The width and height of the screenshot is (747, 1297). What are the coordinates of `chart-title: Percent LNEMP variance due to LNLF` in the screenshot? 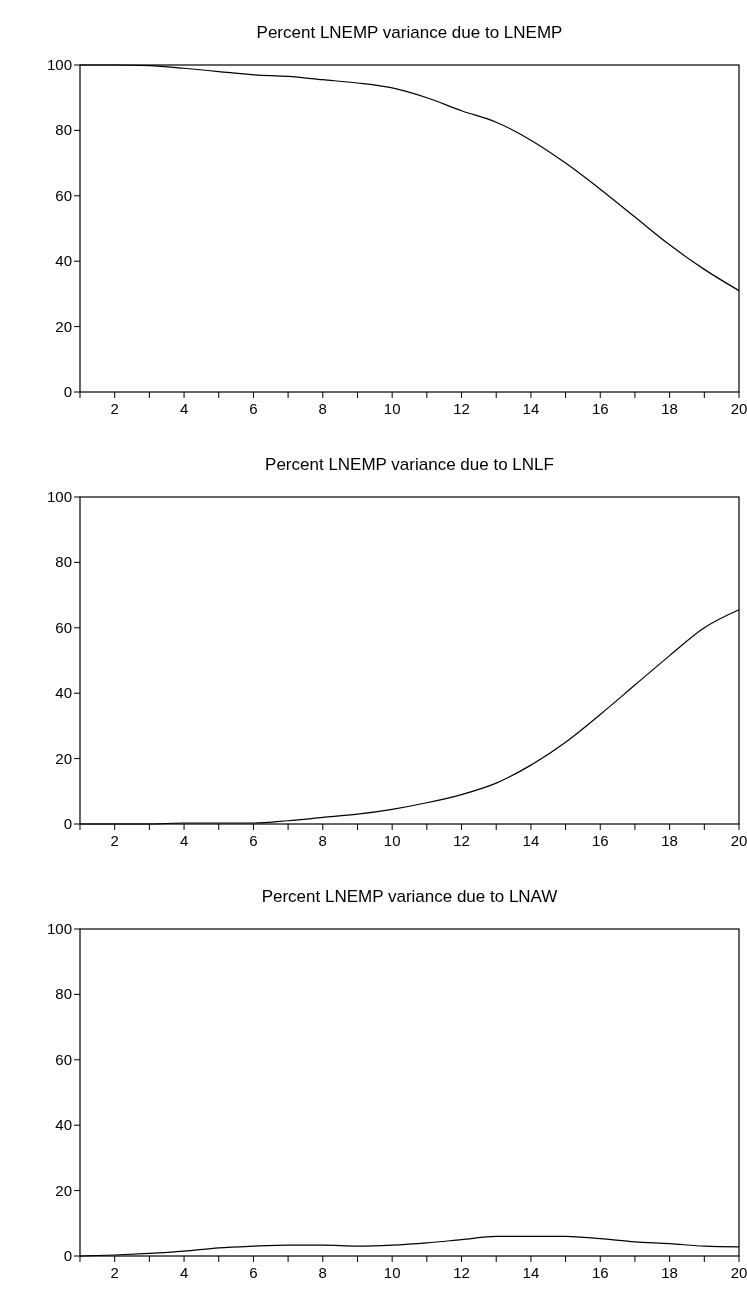 It's located at (409, 464).